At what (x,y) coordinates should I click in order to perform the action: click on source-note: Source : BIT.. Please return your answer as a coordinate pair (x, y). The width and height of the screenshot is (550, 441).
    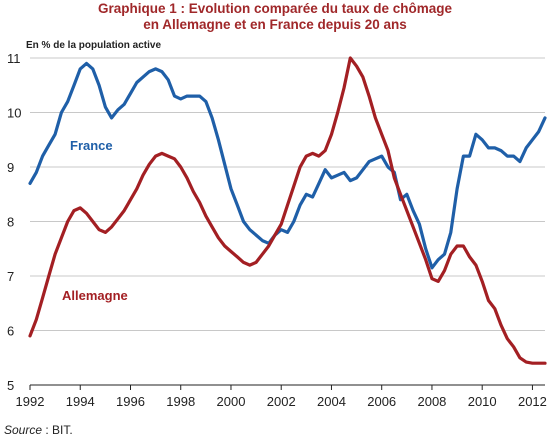
    Looking at the image, I should click on (38, 430).